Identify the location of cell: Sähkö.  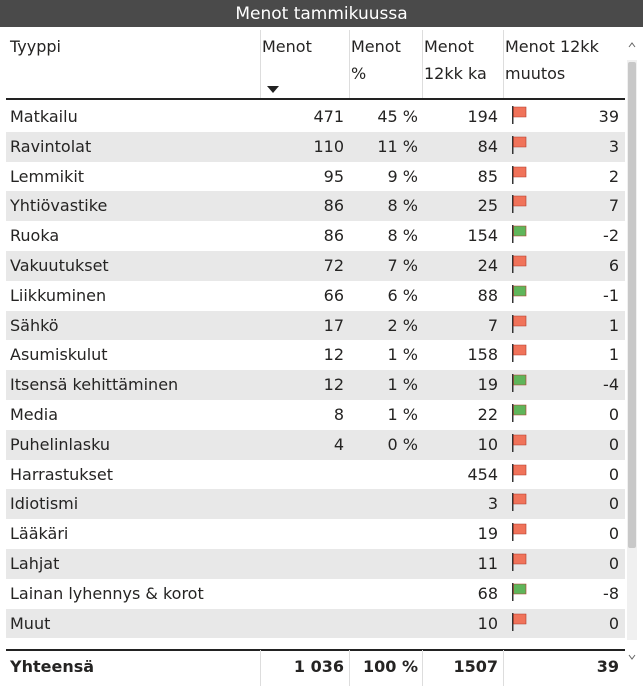
(34, 325).